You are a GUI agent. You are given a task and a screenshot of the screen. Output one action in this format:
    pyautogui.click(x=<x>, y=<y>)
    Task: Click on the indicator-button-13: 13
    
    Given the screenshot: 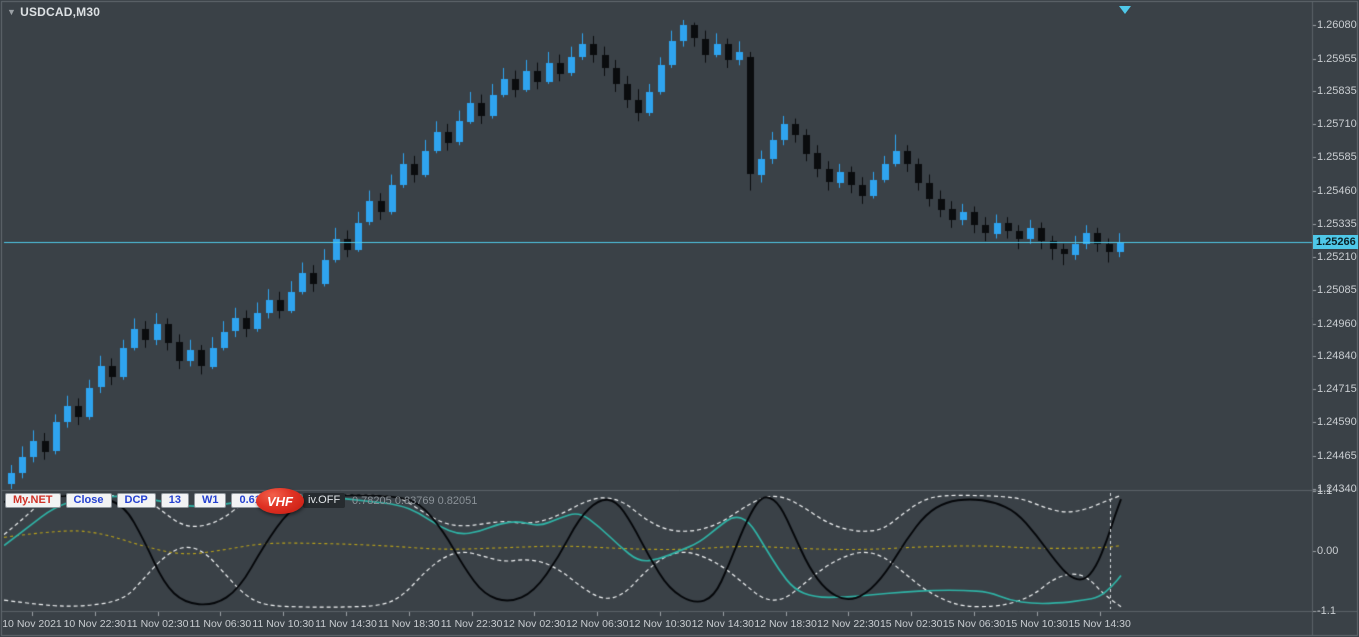 What is the action you would take?
    pyautogui.click(x=174, y=500)
    